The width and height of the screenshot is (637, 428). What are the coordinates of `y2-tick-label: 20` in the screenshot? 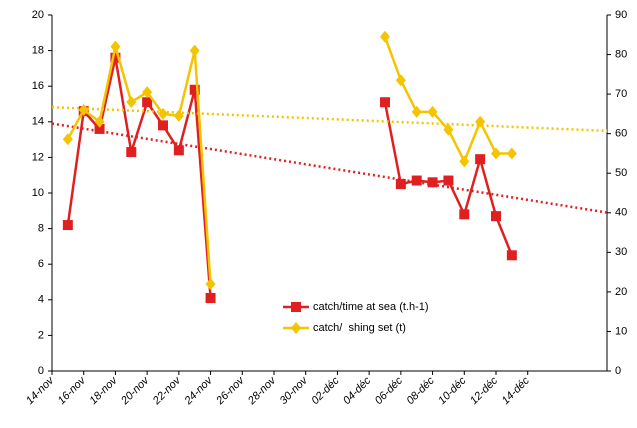 It's located at (621, 292).